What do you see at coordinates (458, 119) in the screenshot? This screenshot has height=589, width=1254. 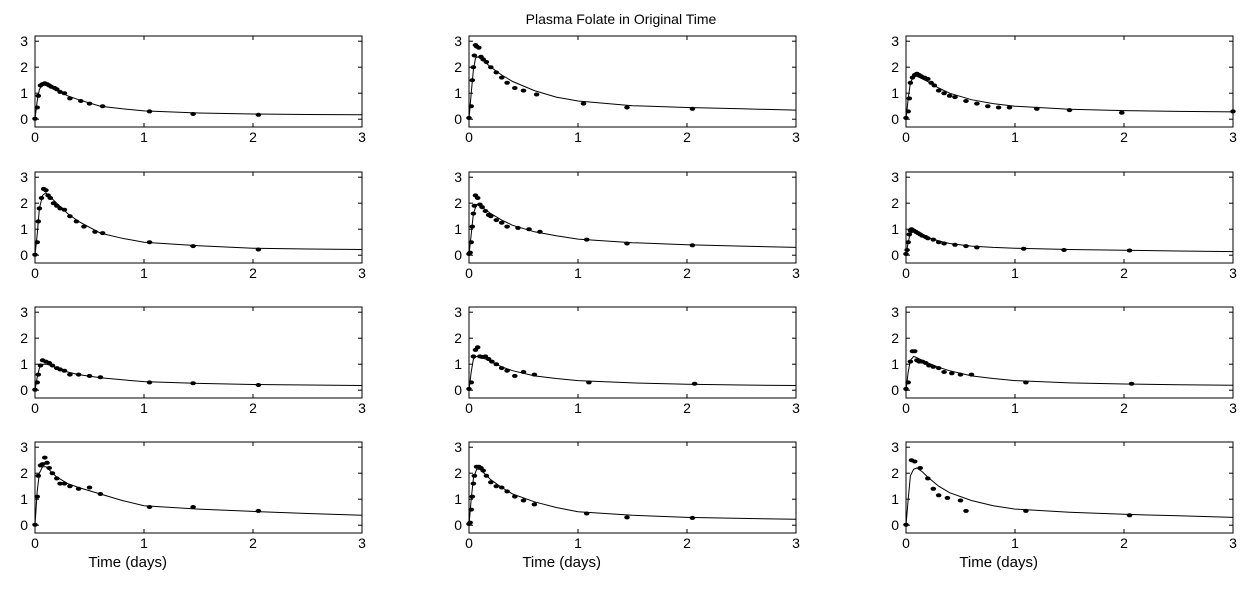 I see `y-tick-label: 0` at bounding box center [458, 119].